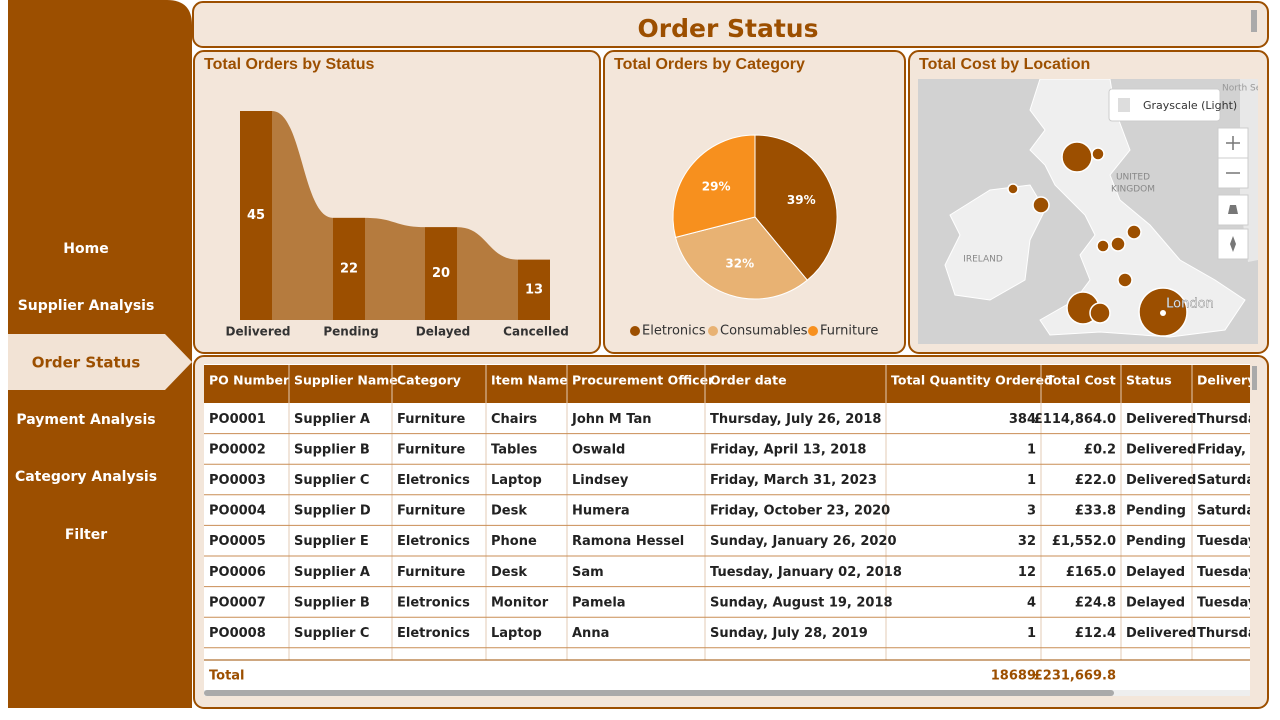  What do you see at coordinates (1190, 105) in the screenshot?
I see `style-button-label: Grayscale (Light)` at bounding box center [1190, 105].